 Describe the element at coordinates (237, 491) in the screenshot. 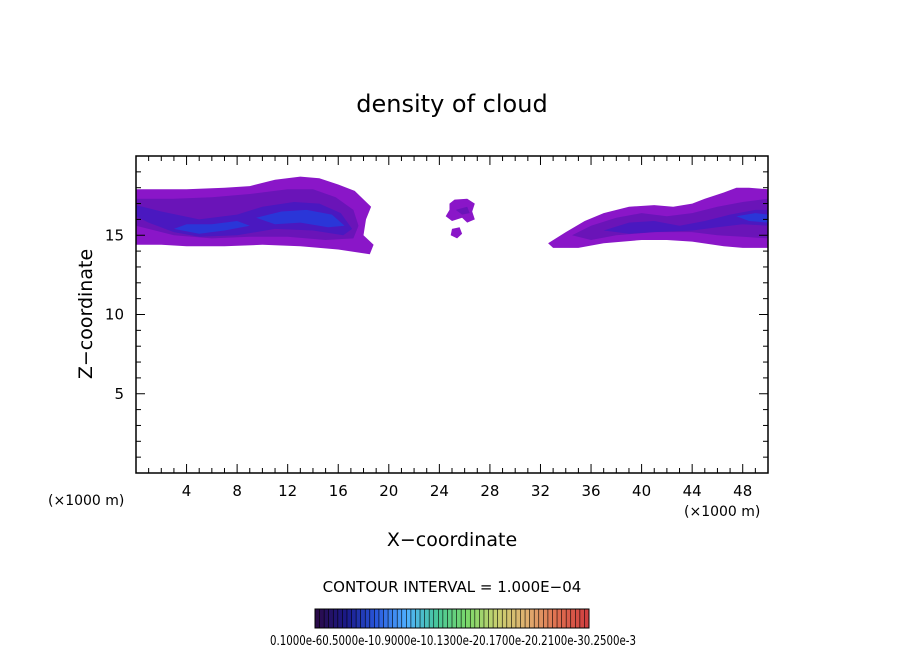

I see `x-tick-label: 8` at that location.